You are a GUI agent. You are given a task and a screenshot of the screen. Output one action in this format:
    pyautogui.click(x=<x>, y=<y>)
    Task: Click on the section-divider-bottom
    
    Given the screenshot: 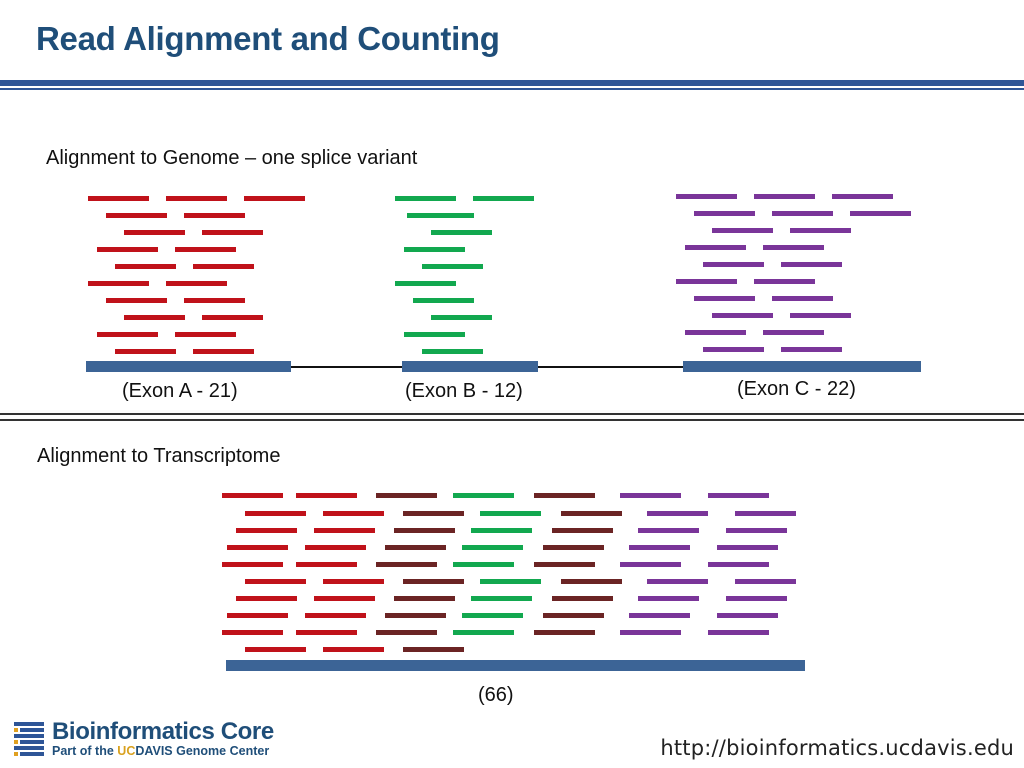 What is the action you would take?
    pyautogui.click(x=512, y=420)
    